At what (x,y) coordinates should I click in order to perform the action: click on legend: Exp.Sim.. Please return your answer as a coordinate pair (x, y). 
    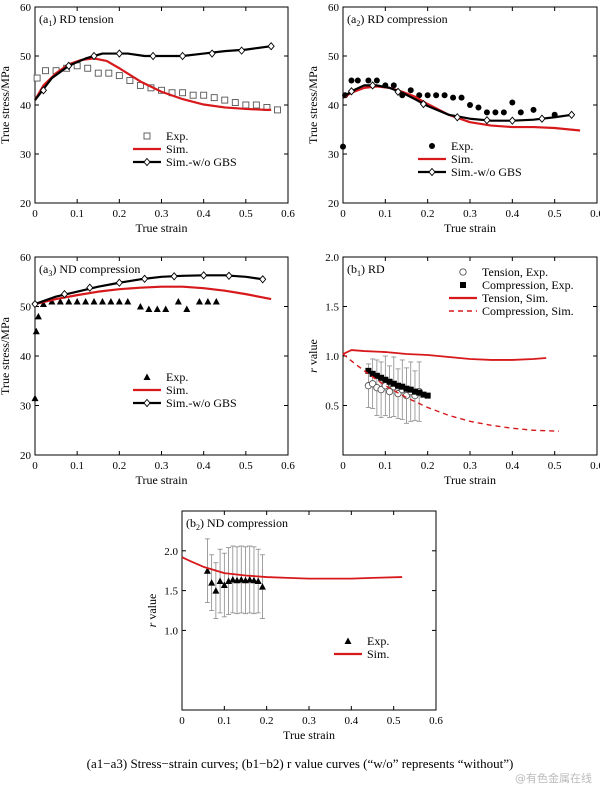
    Looking at the image, I should click on (361, 647).